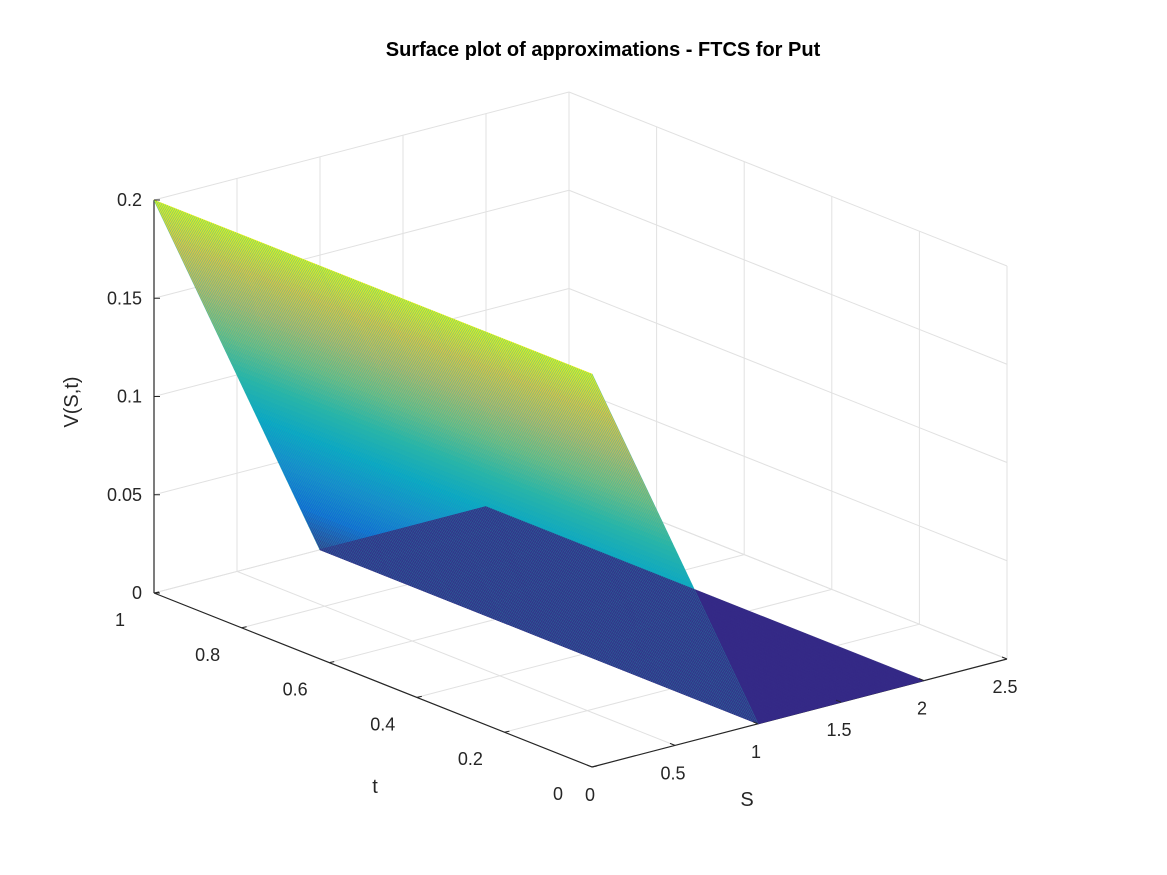 This screenshot has height=875, width=1167. I want to click on grid-line, so click(361, 146).